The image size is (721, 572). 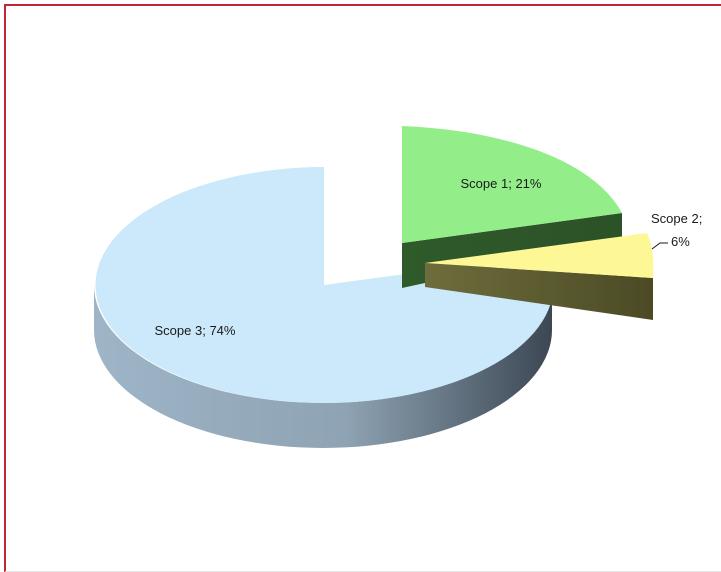 I want to click on slice-scope-2-side, so click(x=539, y=291).